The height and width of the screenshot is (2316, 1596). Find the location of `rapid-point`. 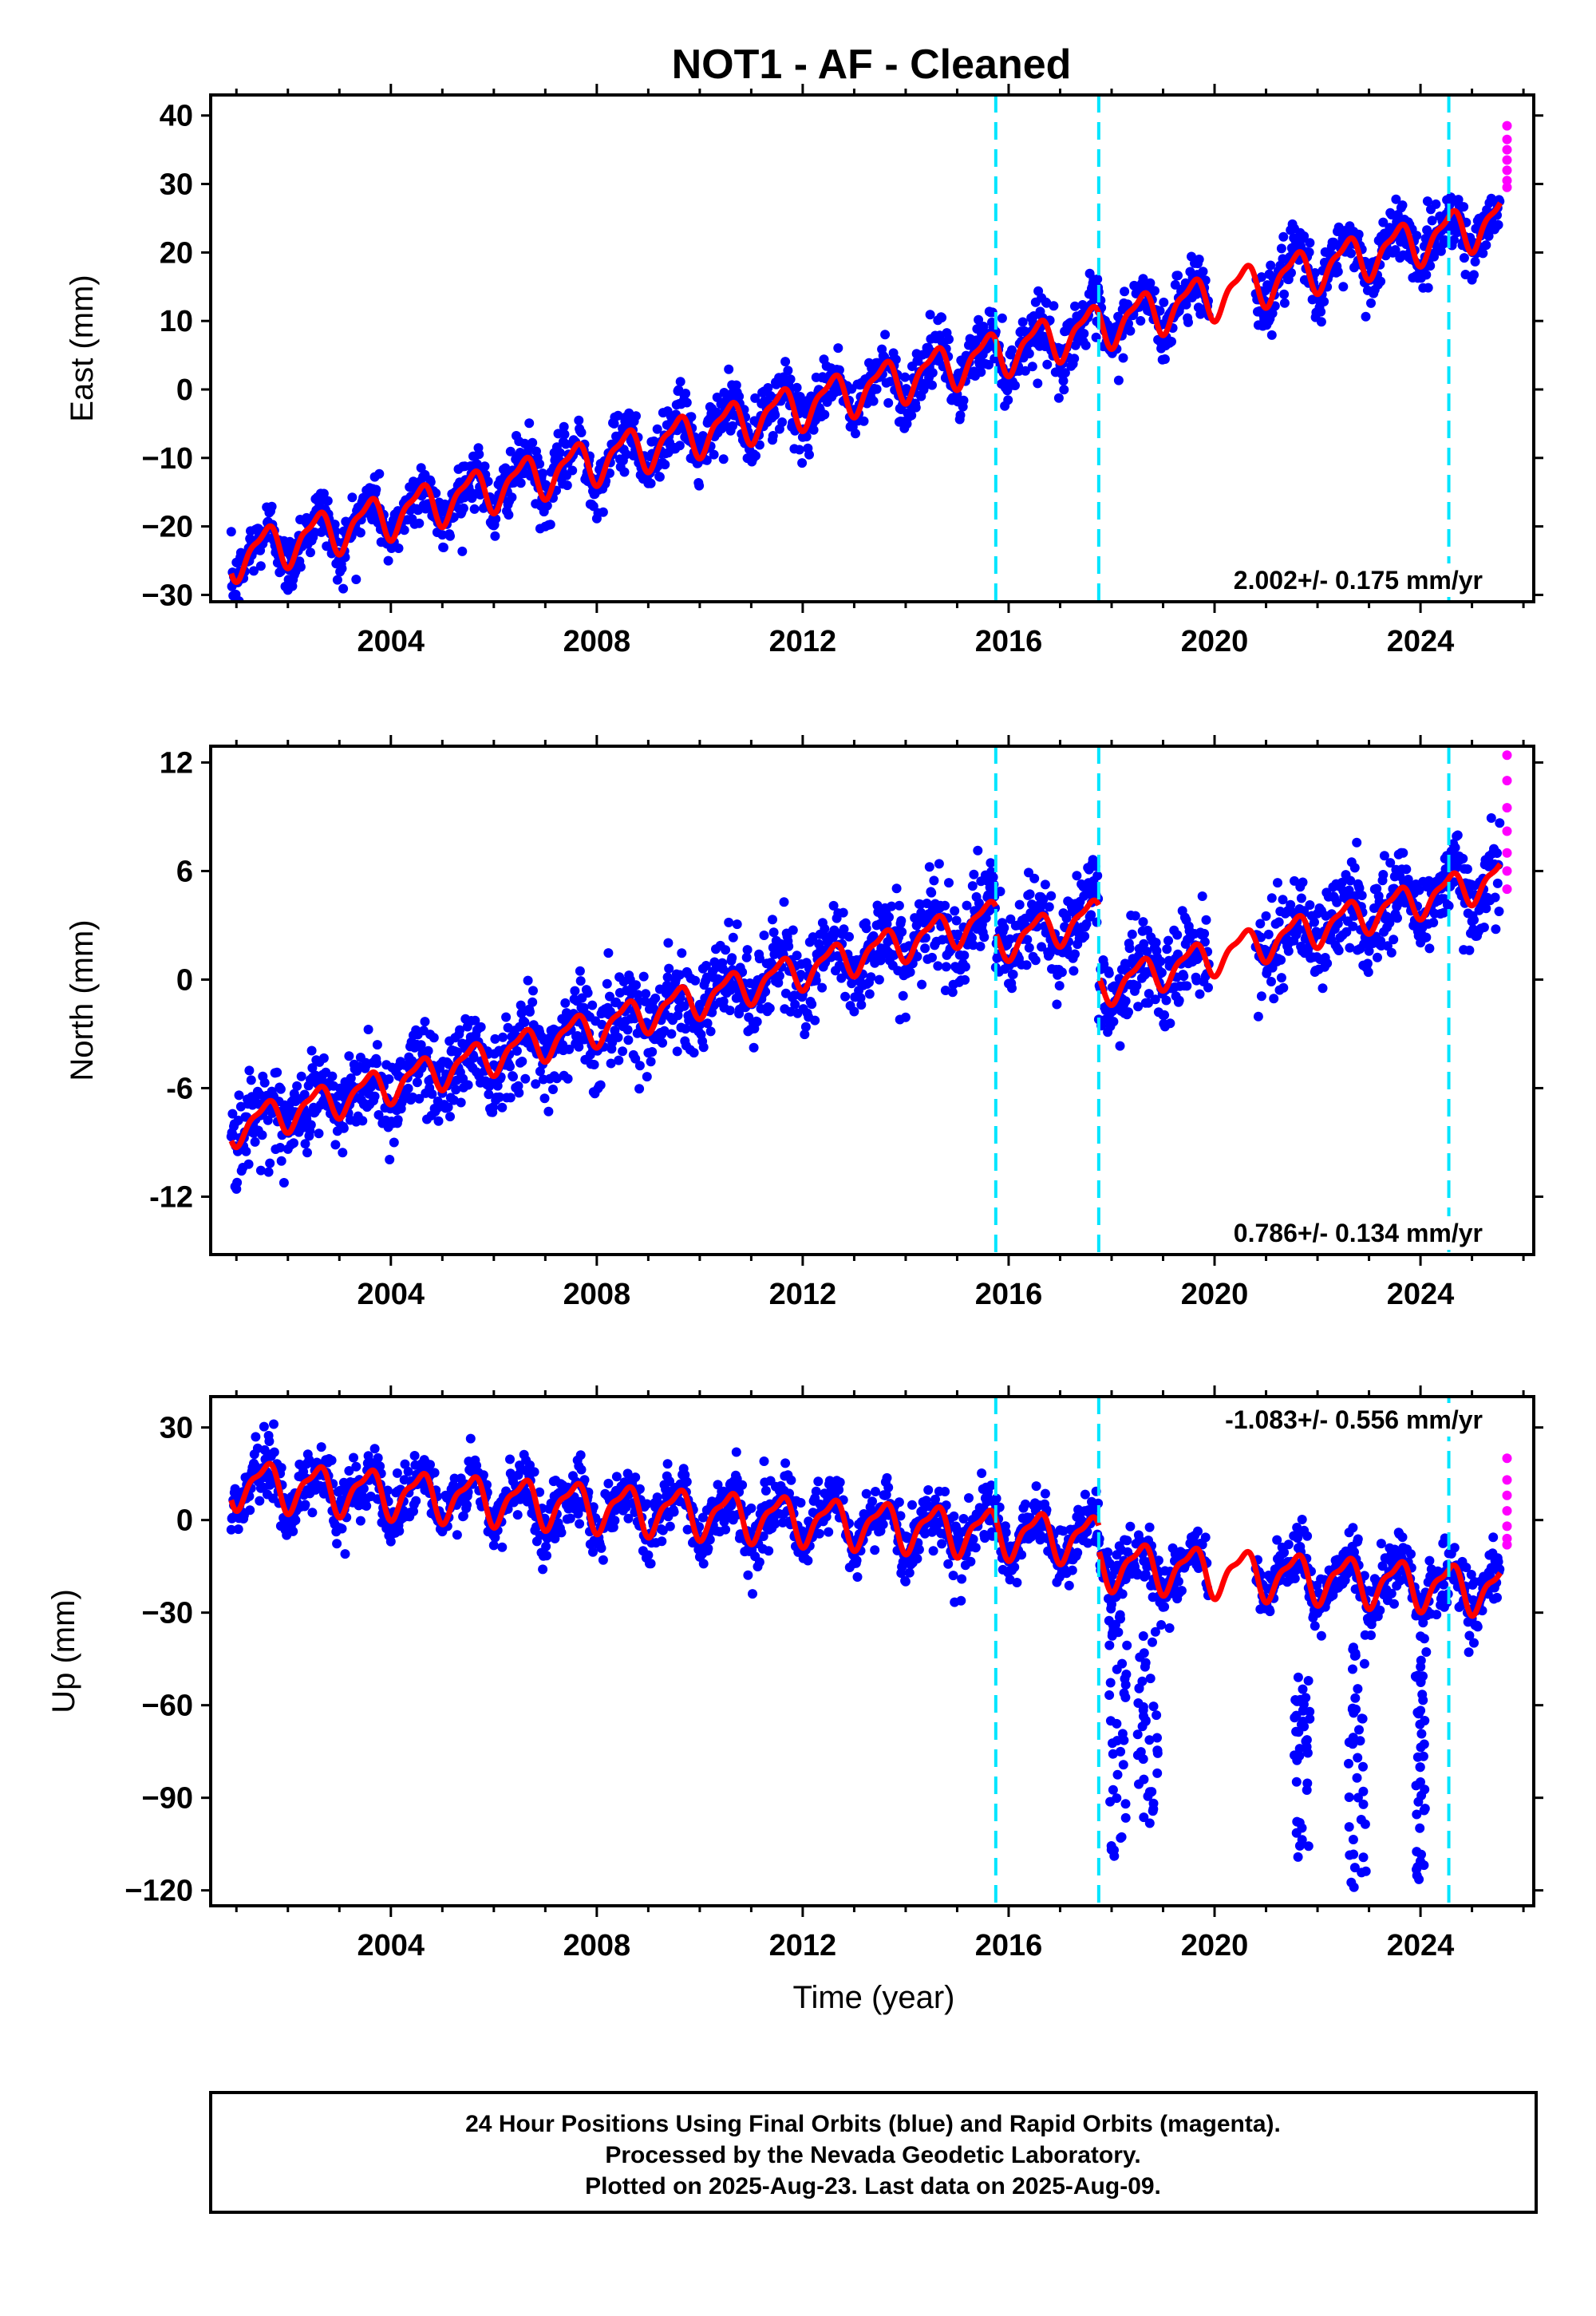

rapid-point is located at coordinates (1507, 187).